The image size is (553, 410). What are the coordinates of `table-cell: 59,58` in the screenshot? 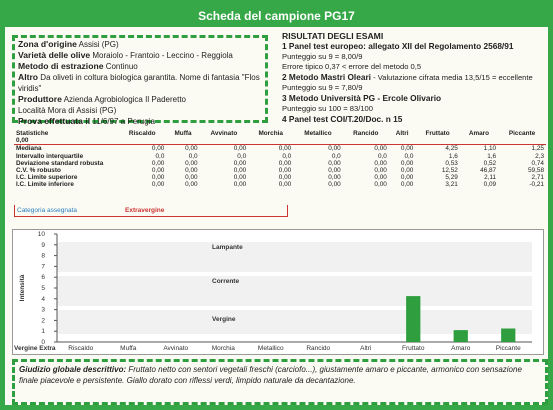 It's located at (536, 171).